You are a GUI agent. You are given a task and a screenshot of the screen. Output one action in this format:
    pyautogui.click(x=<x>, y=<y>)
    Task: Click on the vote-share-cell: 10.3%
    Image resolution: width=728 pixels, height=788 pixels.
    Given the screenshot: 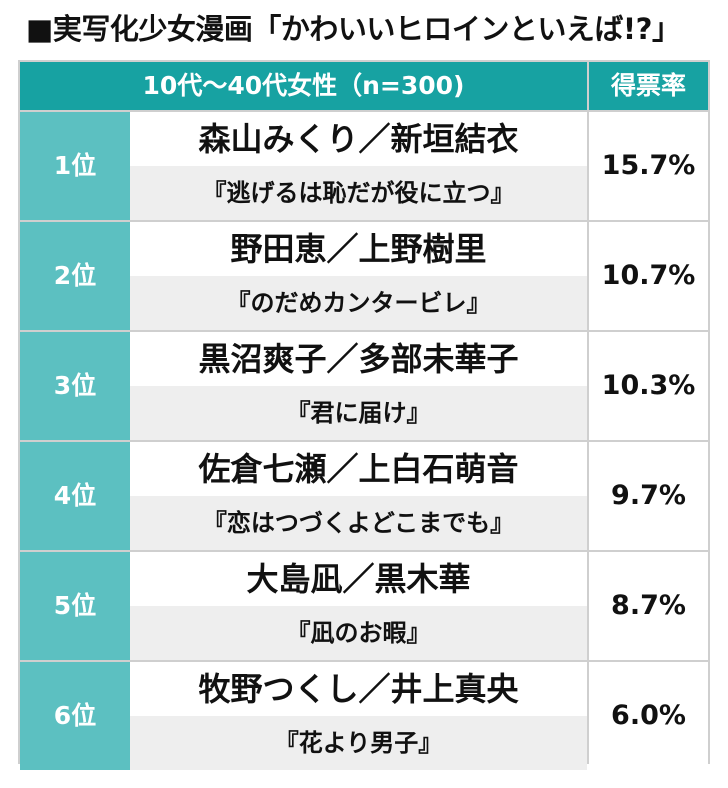 What is the action you would take?
    pyautogui.click(x=648, y=386)
    